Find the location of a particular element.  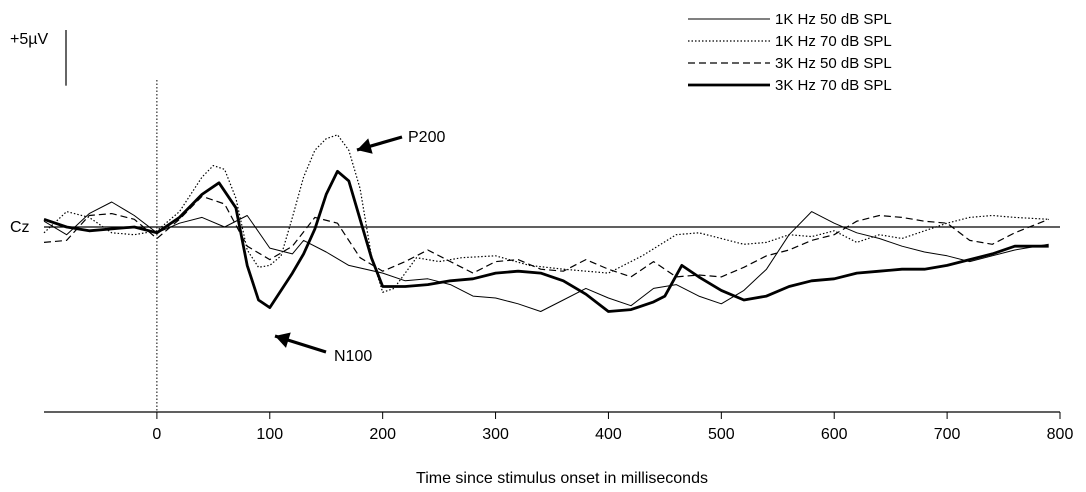

legend-label-1: 1K Hz 50 dB SPL is located at coordinates (833, 19).